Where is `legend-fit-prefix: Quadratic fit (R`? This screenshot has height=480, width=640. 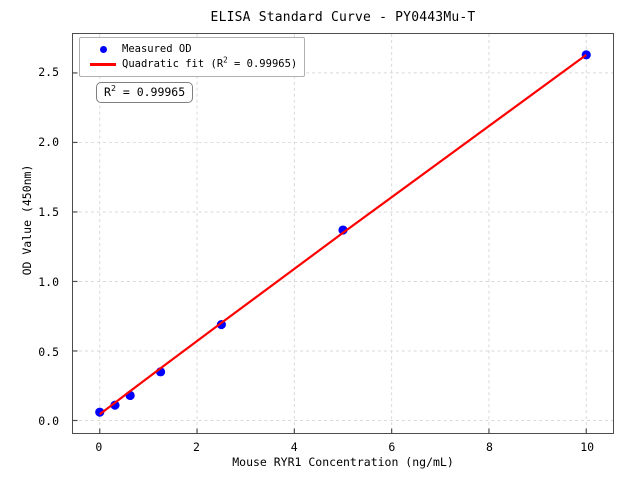
legend-fit-prefix: Quadratic fit (R is located at coordinates (173, 64).